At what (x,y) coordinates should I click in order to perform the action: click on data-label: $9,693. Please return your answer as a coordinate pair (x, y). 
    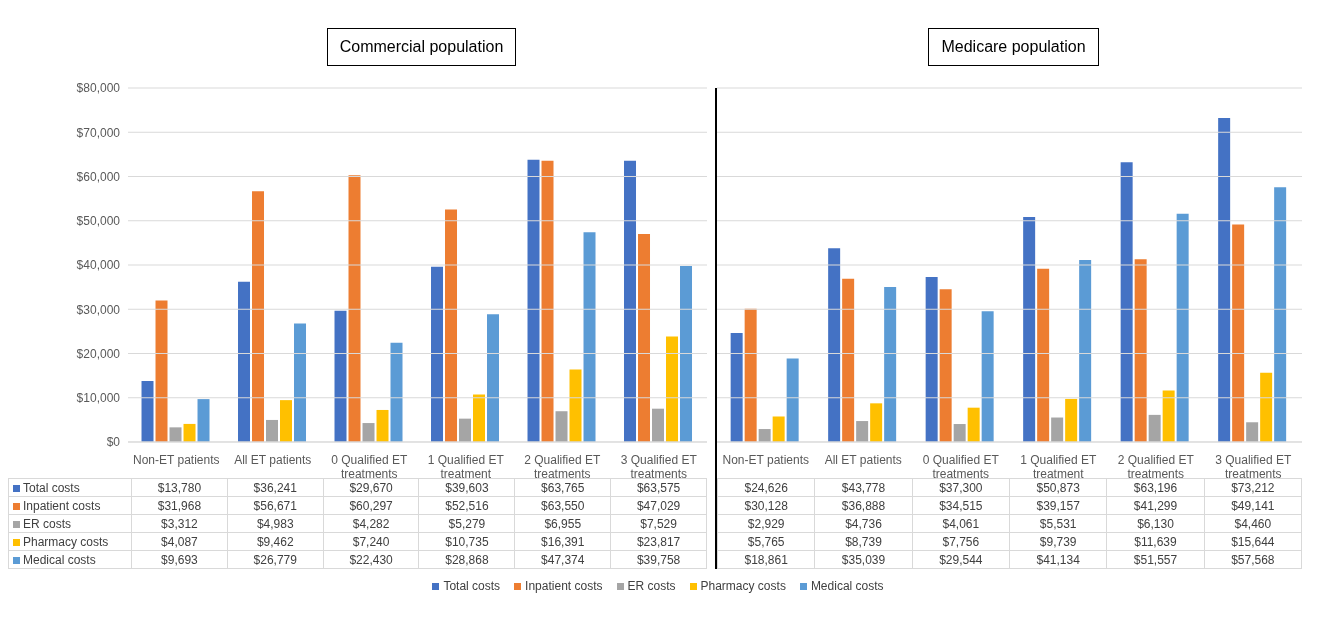
    Looking at the image, I should click on (179, 559).